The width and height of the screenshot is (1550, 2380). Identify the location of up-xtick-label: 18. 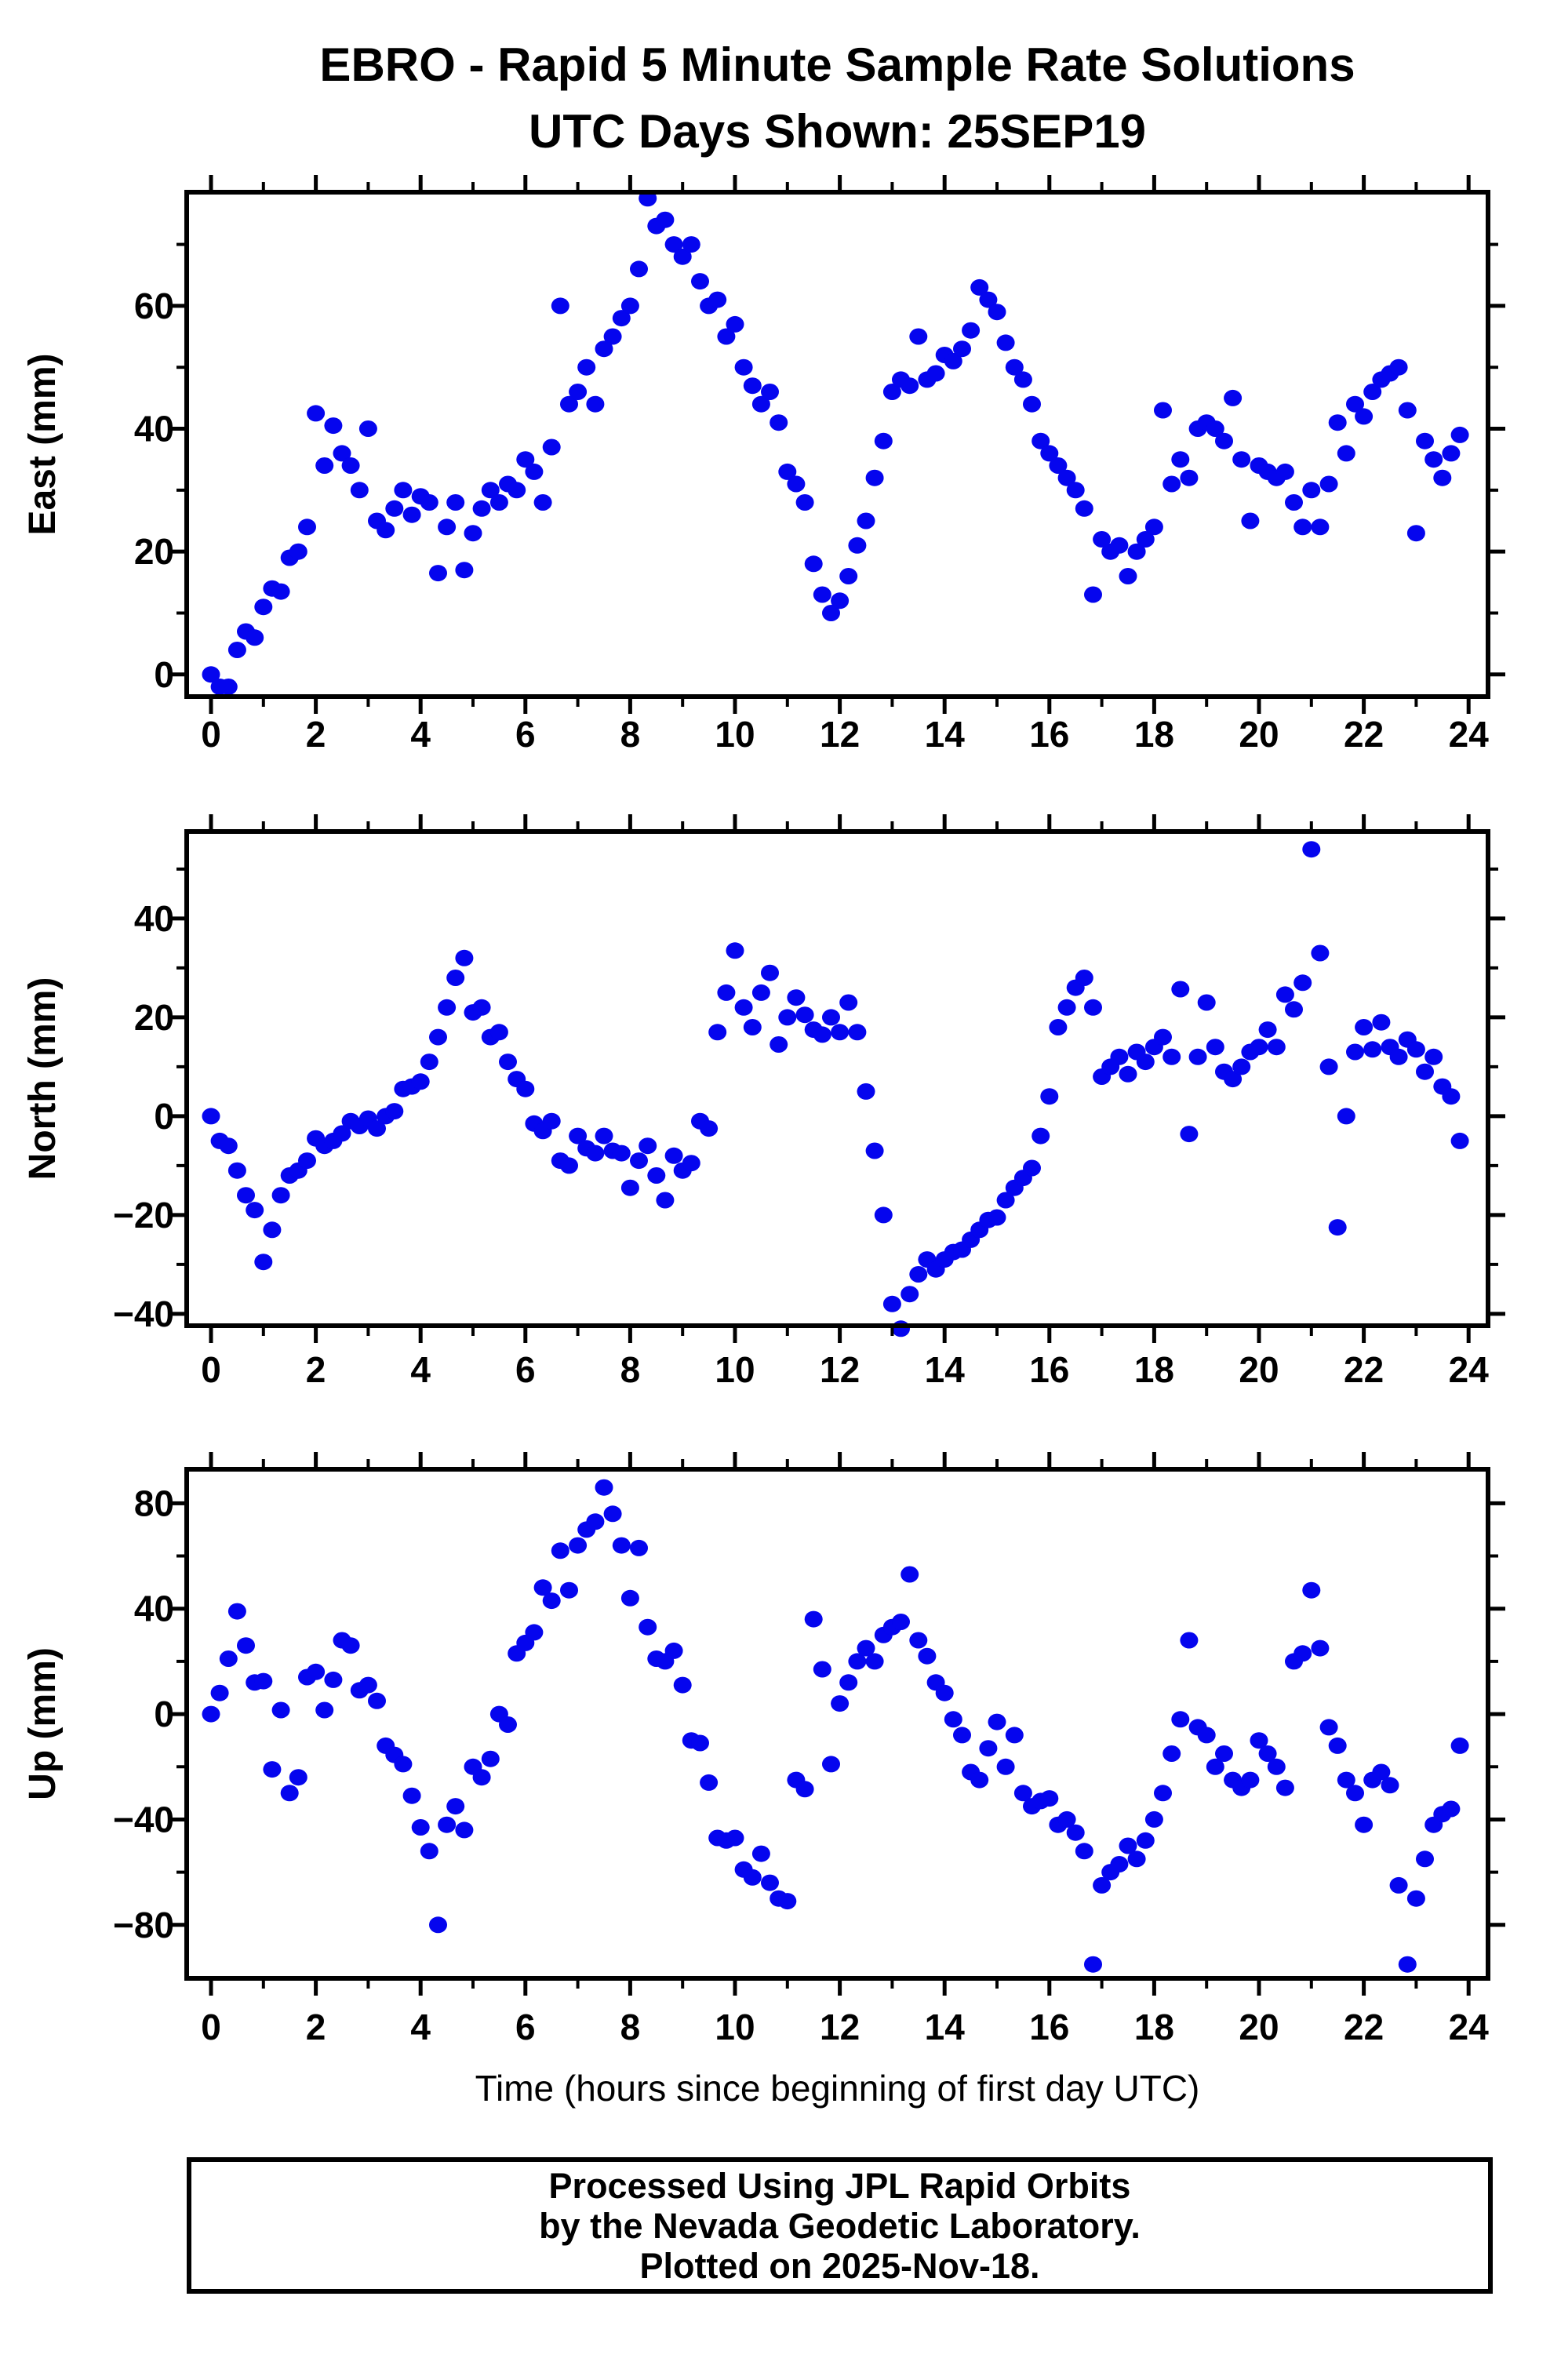
(1154, 2027).